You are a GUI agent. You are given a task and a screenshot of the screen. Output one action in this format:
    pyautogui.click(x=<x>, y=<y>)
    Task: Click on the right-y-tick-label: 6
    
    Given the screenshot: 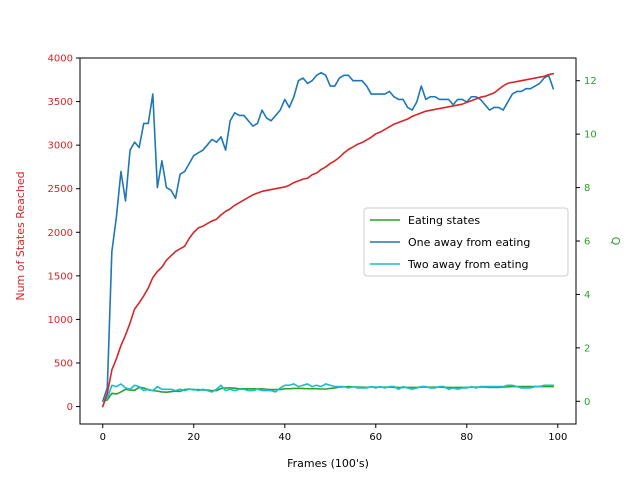 What is the action you would take?
    pyautogui.click(x=587, y=242)
    